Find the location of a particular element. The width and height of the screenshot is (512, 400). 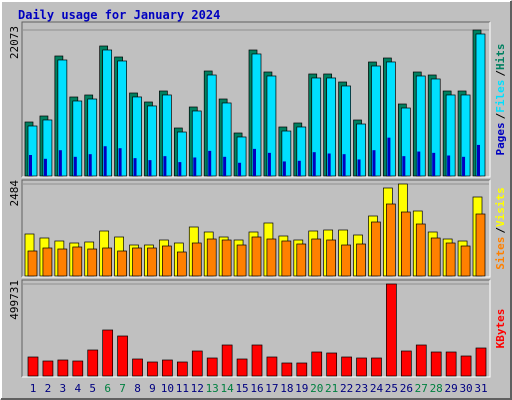

legend-entry: KBytes is located at coordinates (500, 329).